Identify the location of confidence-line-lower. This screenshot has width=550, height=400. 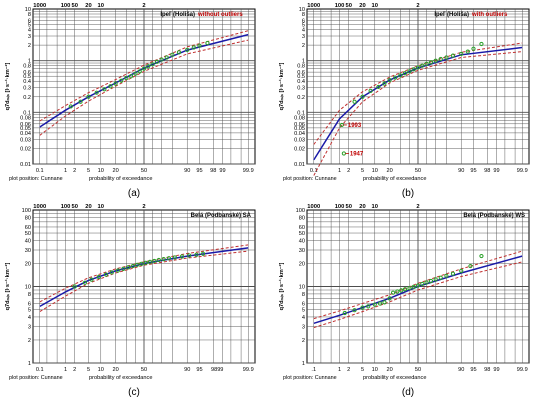
(418, 295).